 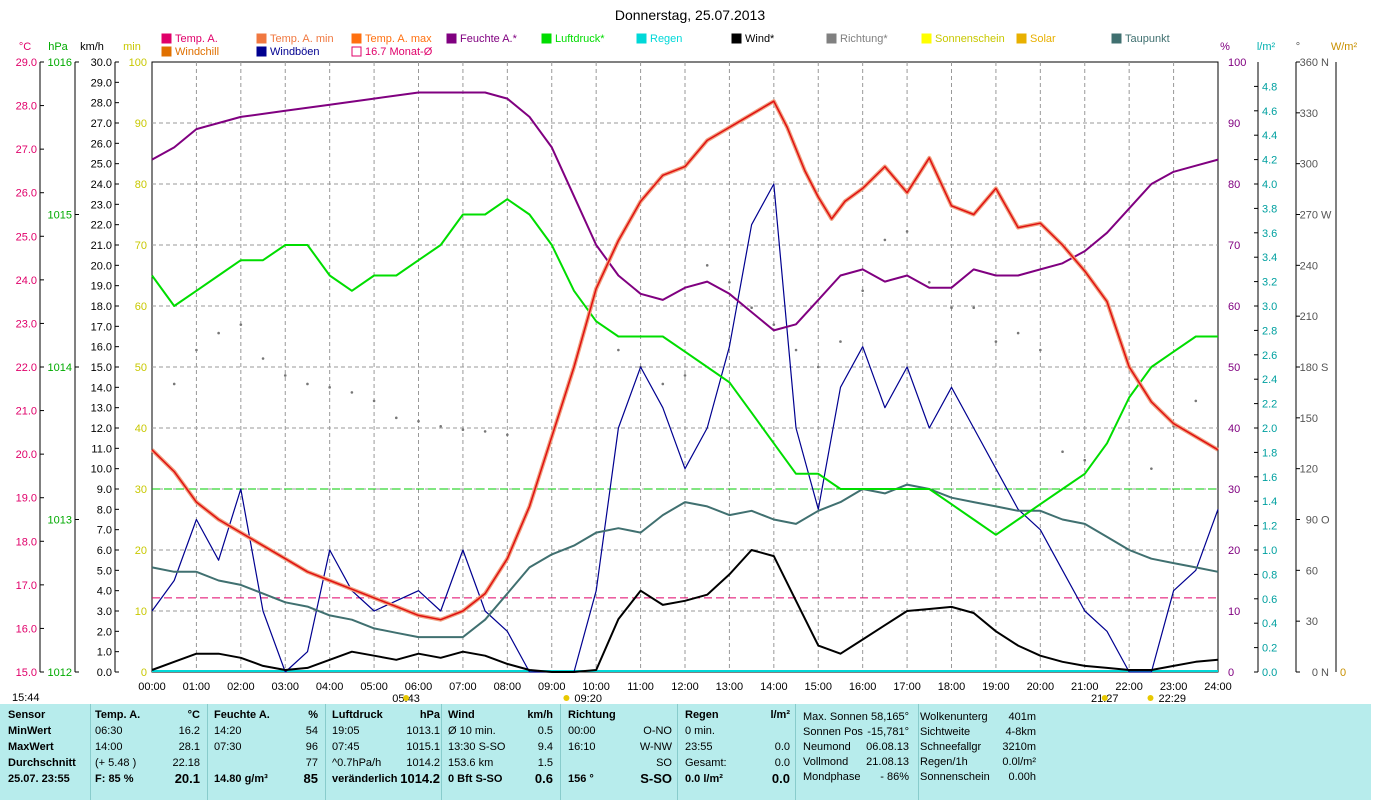 What do you see at coordinates (266, 731) in the screenshot?
I see `panel-row: 14:20 54` at bounding box center [266, 731].